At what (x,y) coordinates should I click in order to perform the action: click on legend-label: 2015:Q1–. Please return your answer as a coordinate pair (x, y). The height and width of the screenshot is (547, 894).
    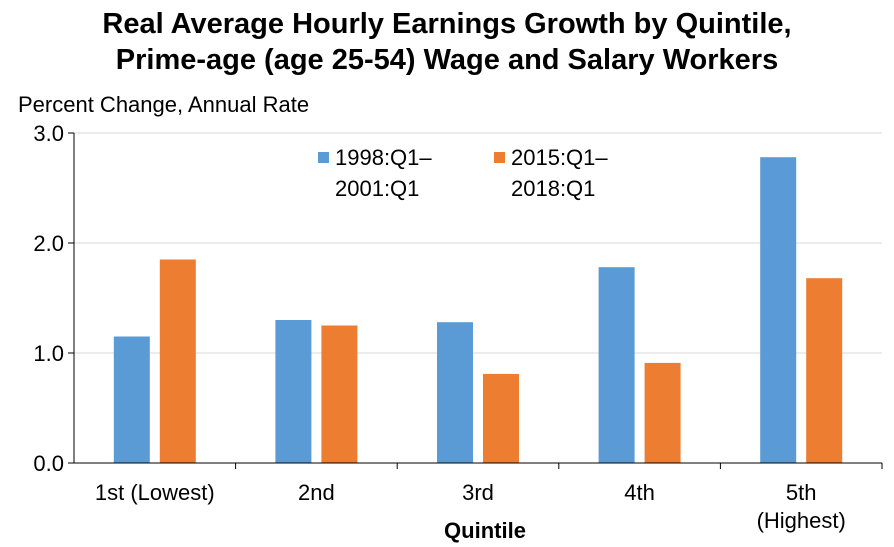
    Looking at the image, I should click on (559, 157).